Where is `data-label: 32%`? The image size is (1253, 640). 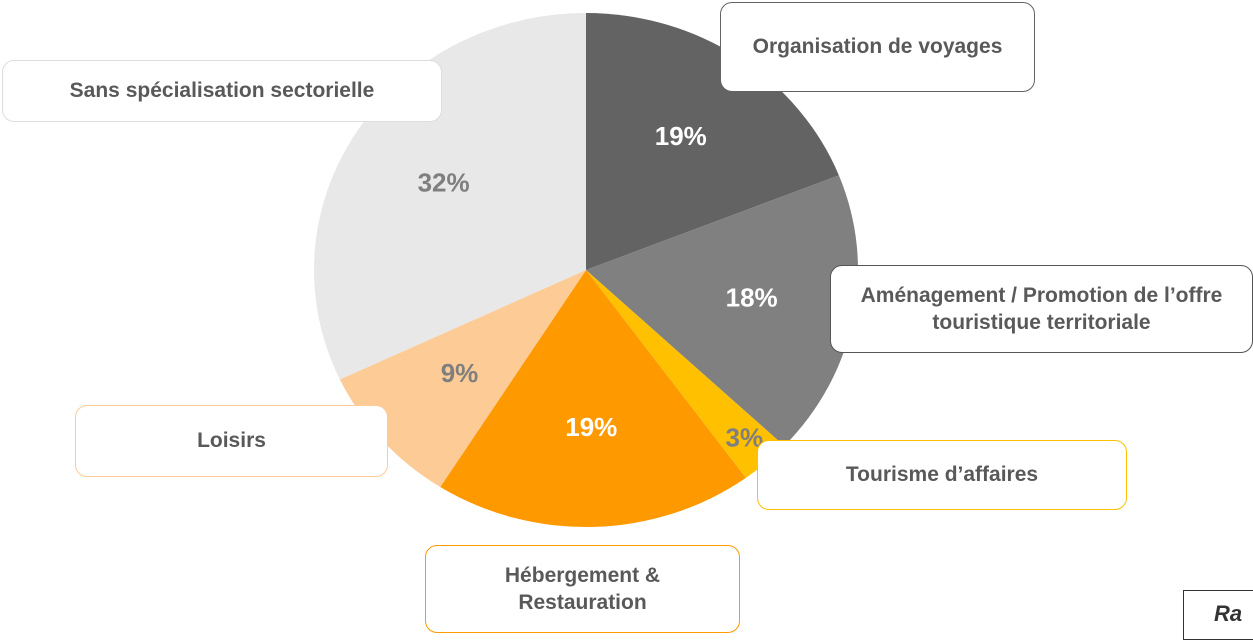 data-label: 32% is located at coordinates (444, 182).